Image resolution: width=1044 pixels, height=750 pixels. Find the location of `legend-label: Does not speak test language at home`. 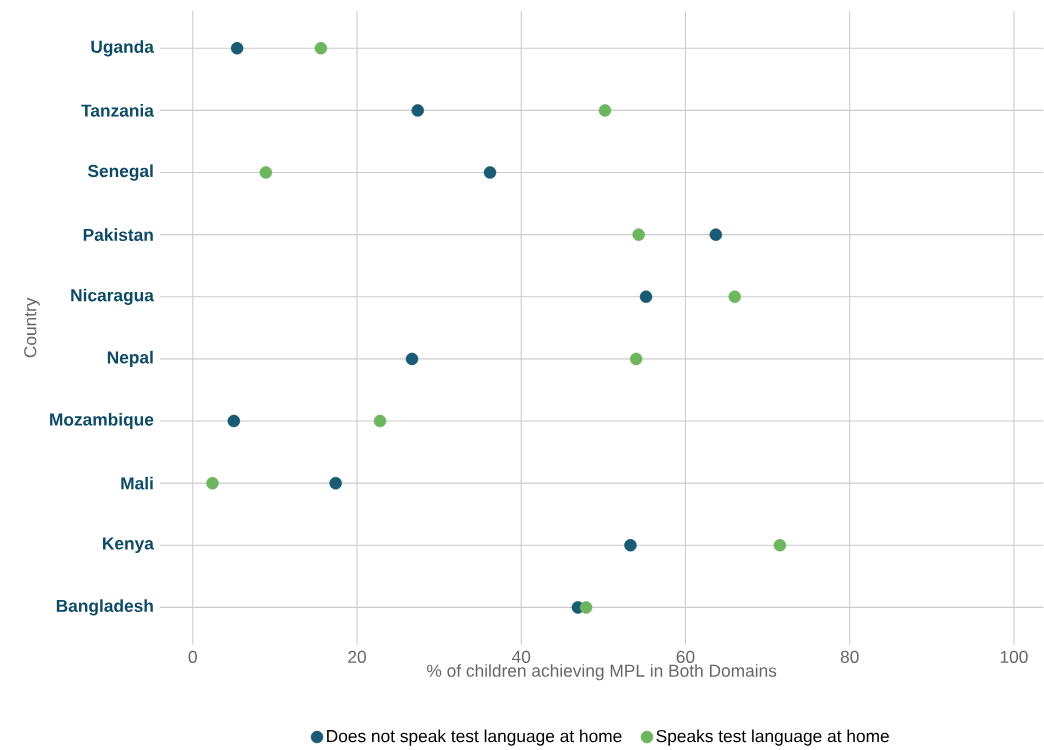

legend-label: Does not speak test language at home is located at coordinates (474, 737).